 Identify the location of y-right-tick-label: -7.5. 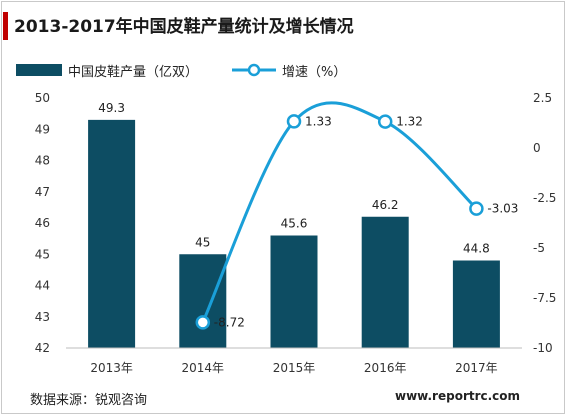
(544, 298).